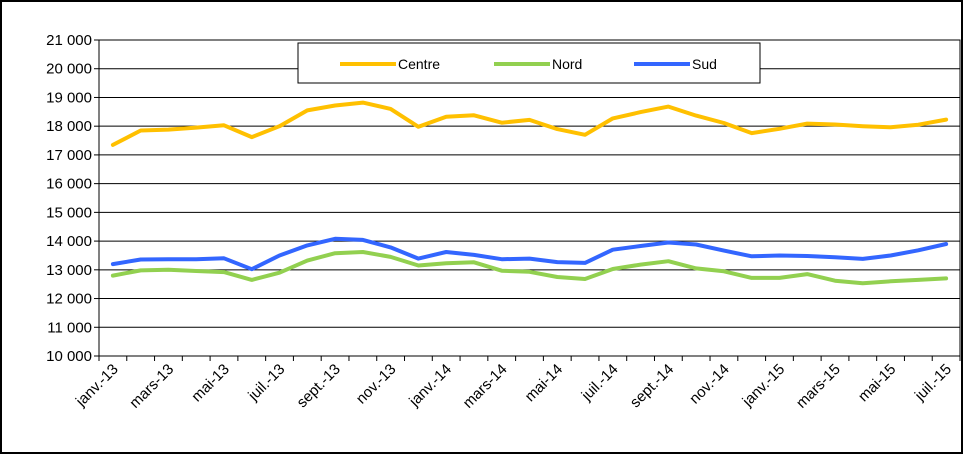 This screenshot has width=963, height=454. What do you see at coordinates (529, 254) in the screenshot?
I see `series-line-sud` at bounding box center [529, 254].